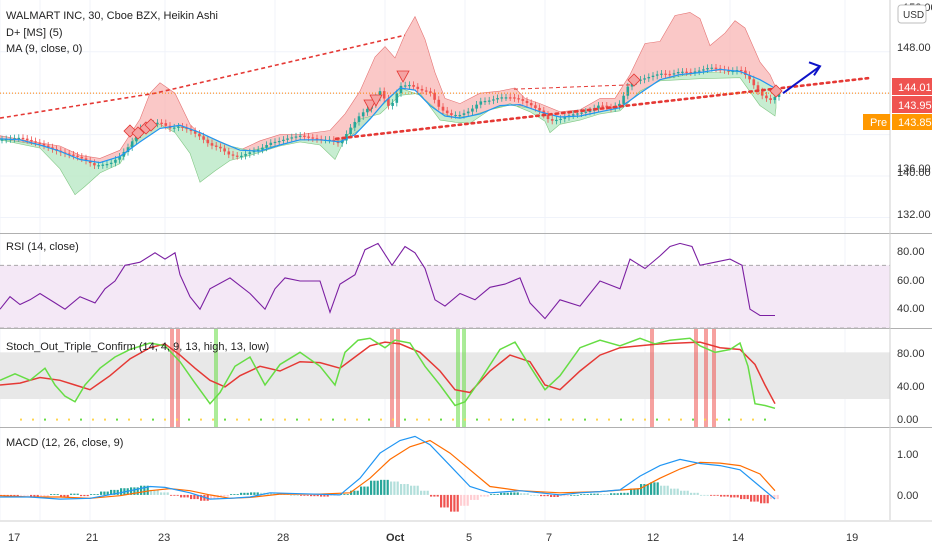 The image size is (932, 555). What do you see at coordinates (112, 16) in the screenshot?
I see `symbol-title: WALMART INC, 30, Cboe BZX, Heikin Ashi` at bounding box center [112, 16].